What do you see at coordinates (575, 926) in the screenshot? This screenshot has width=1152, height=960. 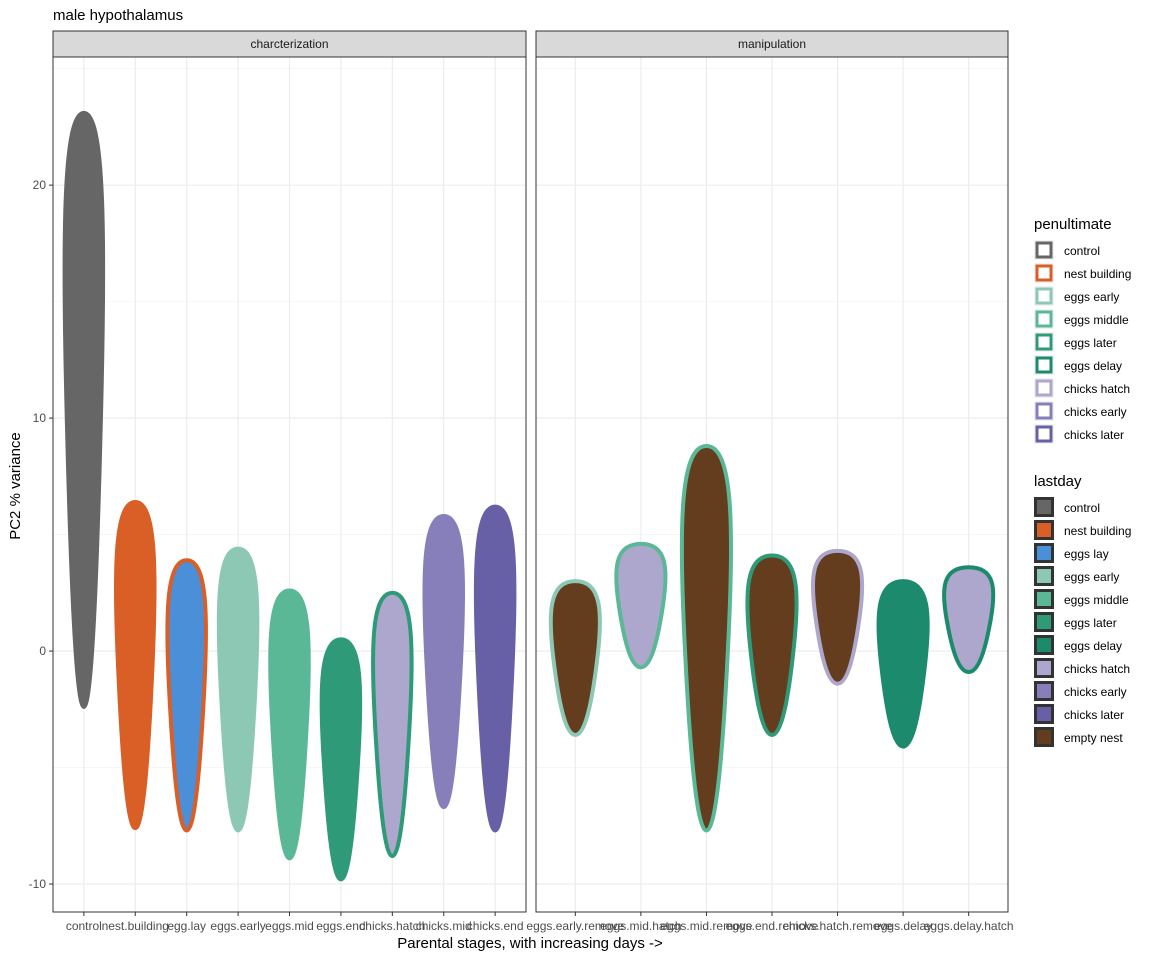 I see `x-tick-label: eggs.early.remove` at bounding box center [575, 926].